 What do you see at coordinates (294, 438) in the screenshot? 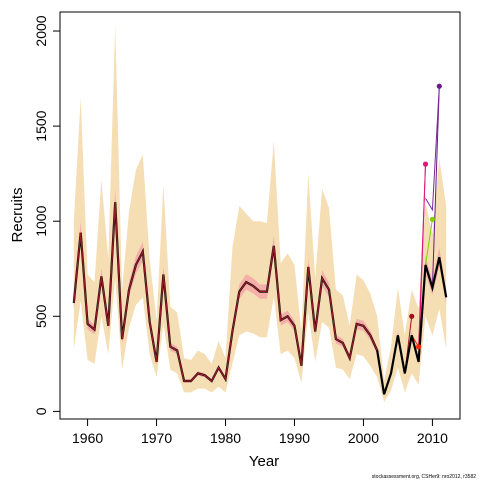
I see `x-tick-label: 1990` at bounding box center [294, 438].